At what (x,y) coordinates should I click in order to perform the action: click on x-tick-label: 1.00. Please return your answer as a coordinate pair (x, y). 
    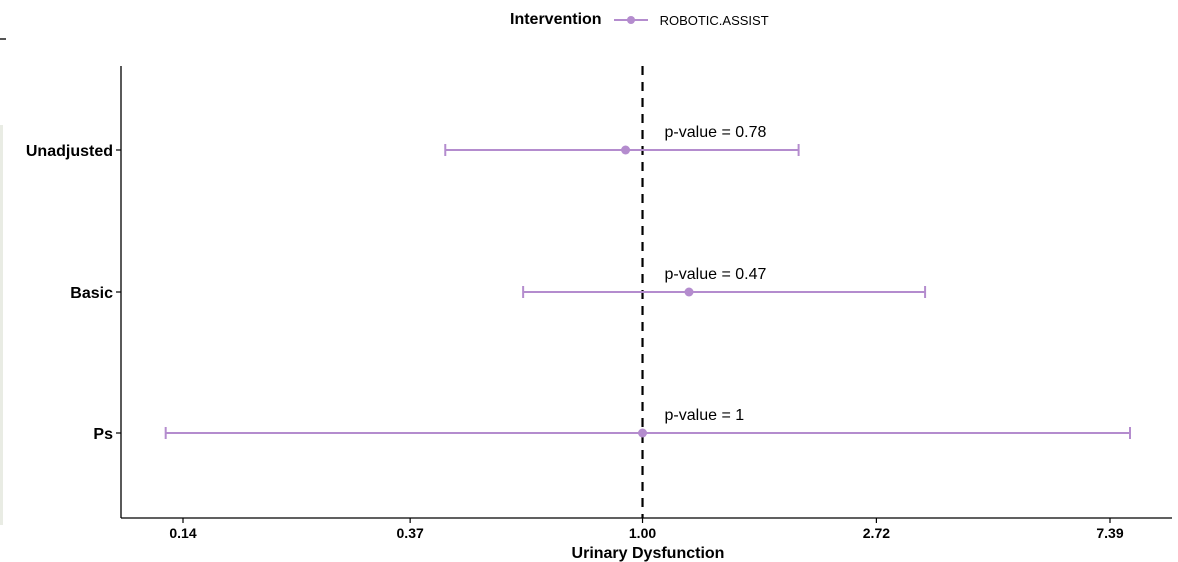
    Looking at the image, I should click on (642, 533).